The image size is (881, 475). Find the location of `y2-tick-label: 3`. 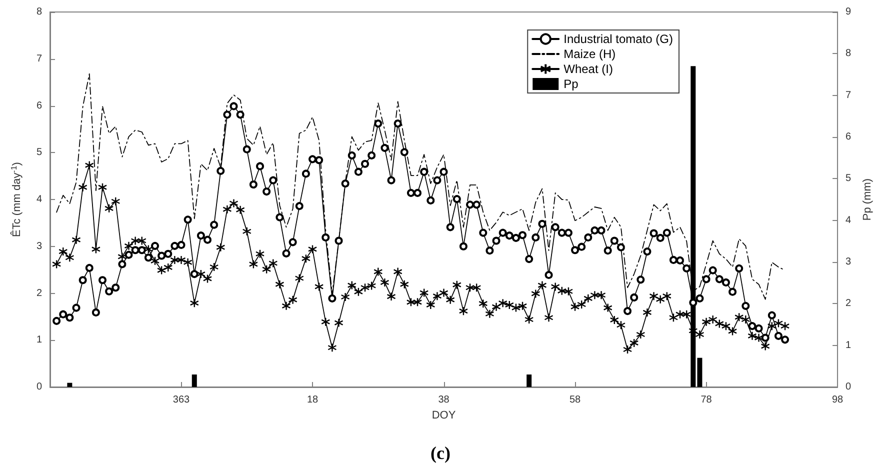

y2-tick-label: 3 is located at coordinates (849, 262).